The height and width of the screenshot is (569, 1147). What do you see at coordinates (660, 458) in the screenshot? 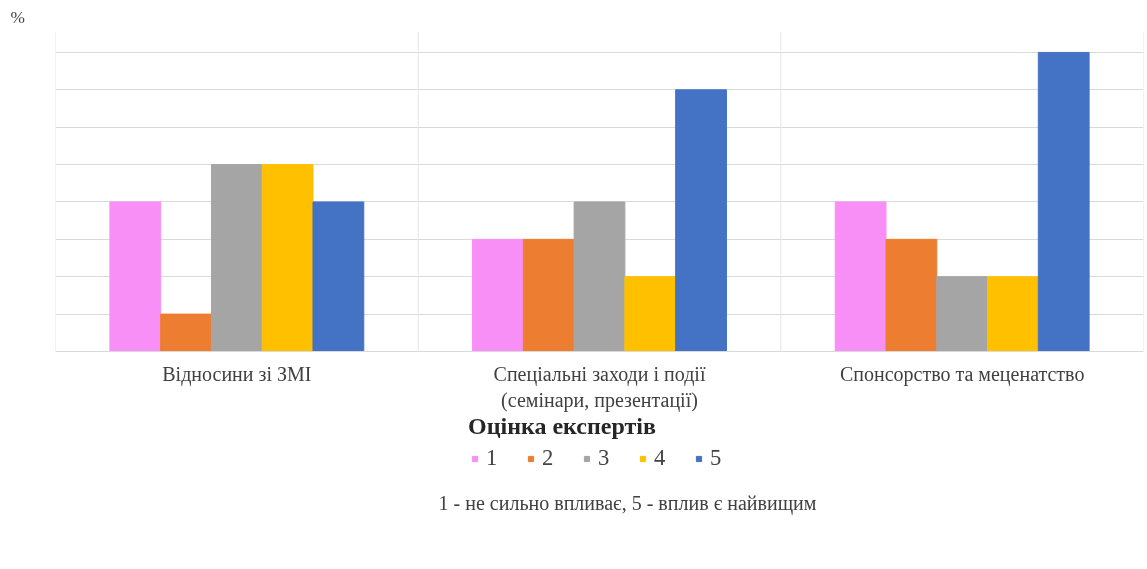
I see `legend-label: 4` at bounding box center [660, 458].